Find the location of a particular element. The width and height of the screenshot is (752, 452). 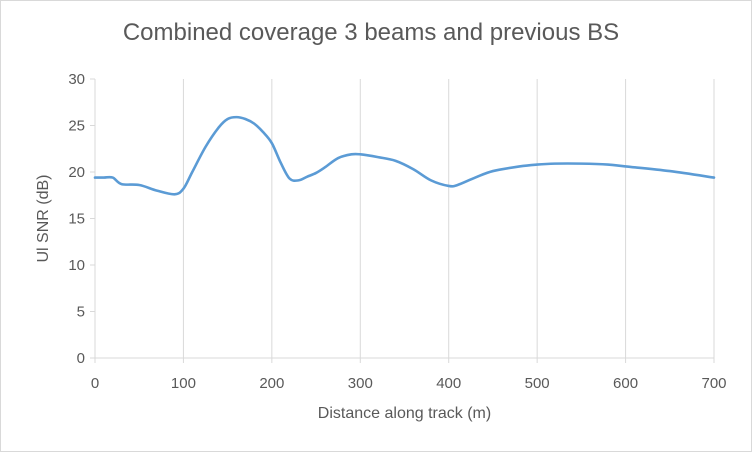

x-tick-label: 500 is located at coordinates (537, 383).